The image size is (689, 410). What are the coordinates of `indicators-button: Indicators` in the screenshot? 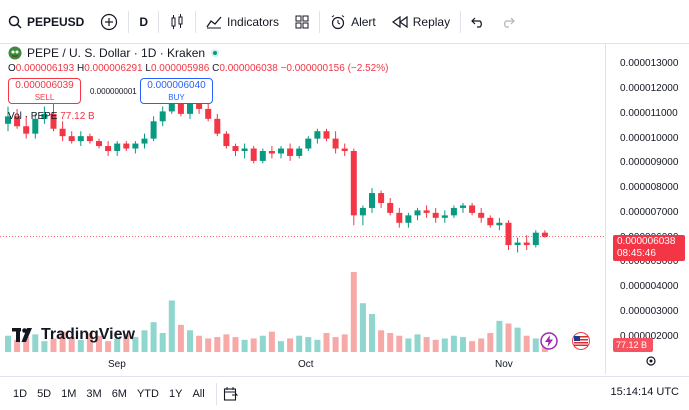 It's located at (242, 22).